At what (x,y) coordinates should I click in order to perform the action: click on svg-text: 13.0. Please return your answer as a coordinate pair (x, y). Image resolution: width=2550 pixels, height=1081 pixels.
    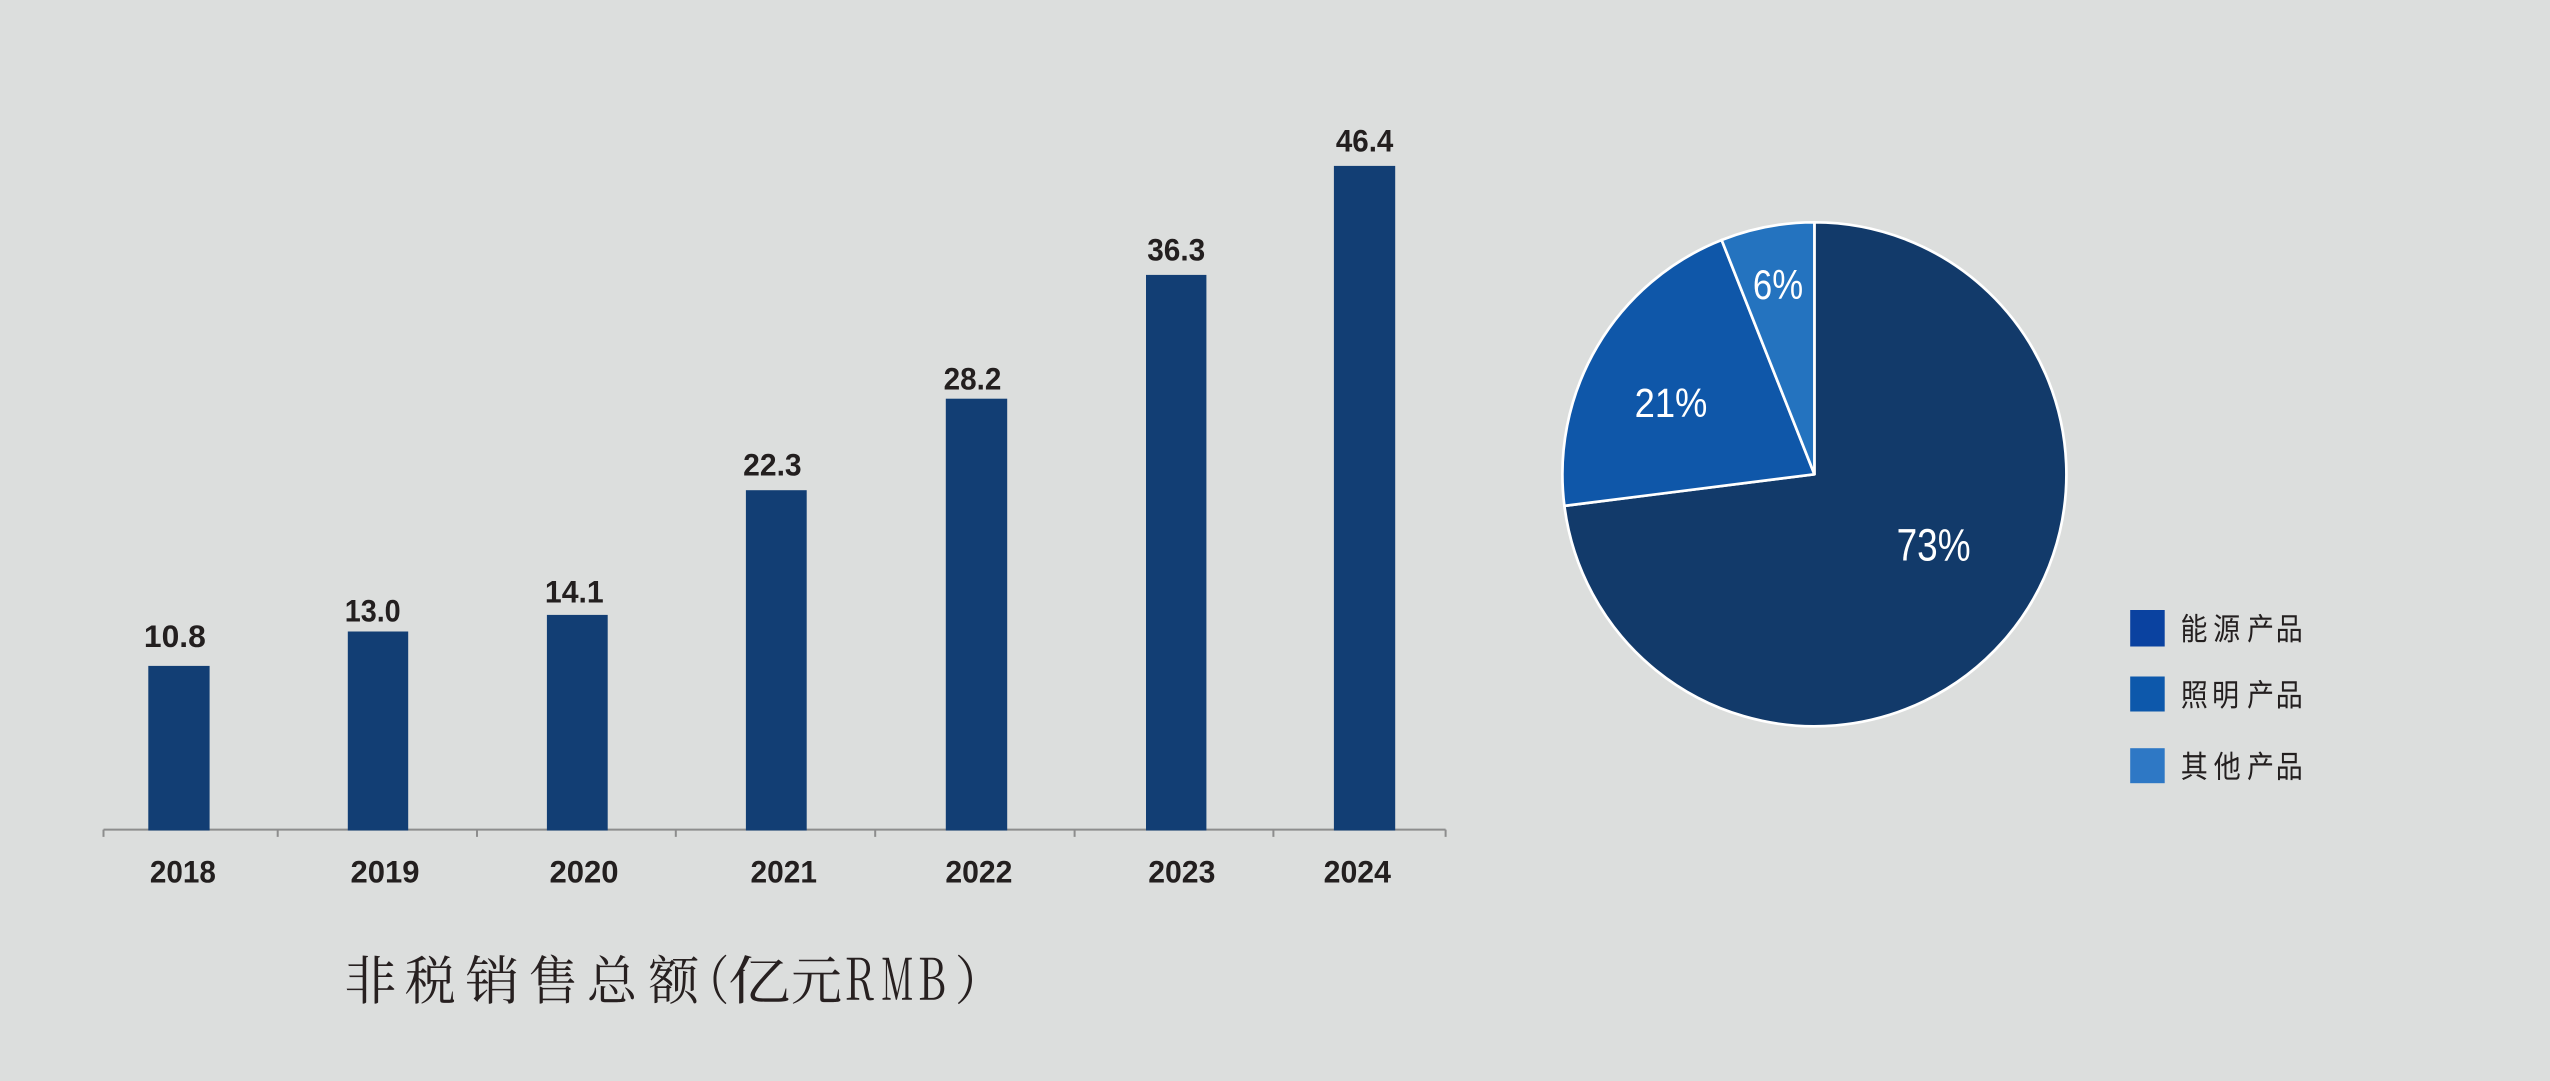
    Looking at the image, I should click on (373, 610).